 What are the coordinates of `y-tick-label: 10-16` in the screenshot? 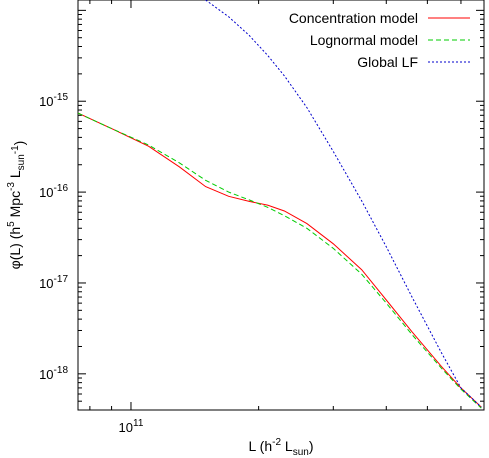 It's located at (53, 191).